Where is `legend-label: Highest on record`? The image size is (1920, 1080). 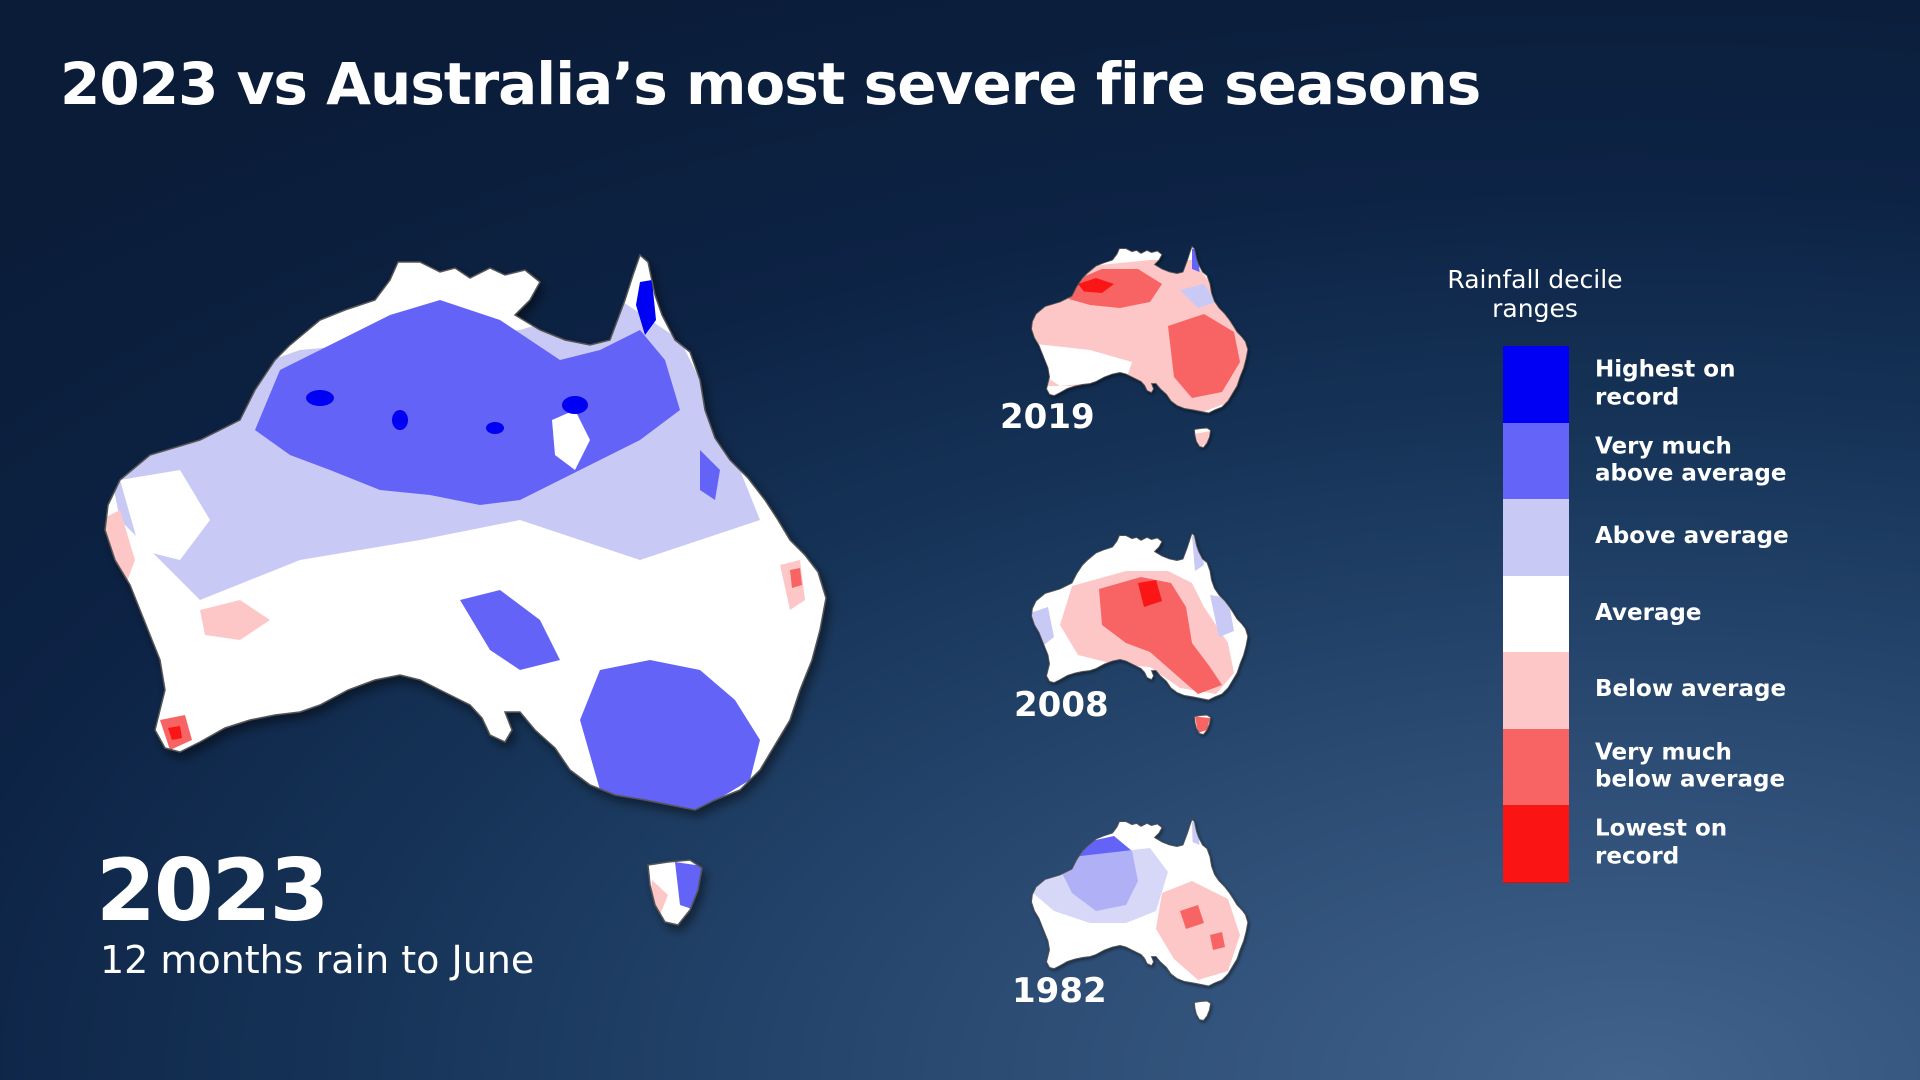
legend-label: Highest on record is located at coordinates (1665, 383).